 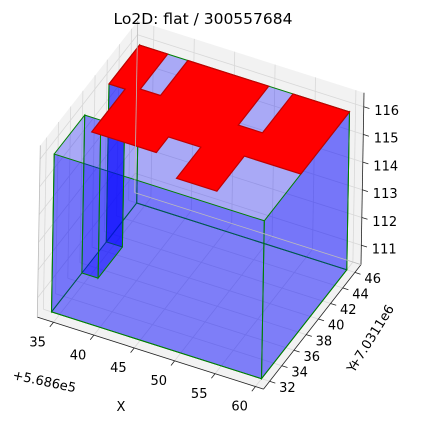 What do you see at coordinates (362, 178) in the screenshot?
I see `z-axis-line` at bounding box center [362, 178].